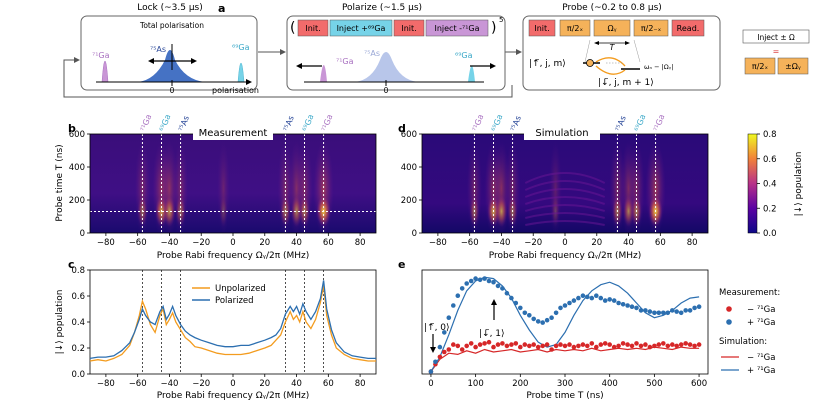  I want to click on legend-meas-plus-marker, so click(729, 322).